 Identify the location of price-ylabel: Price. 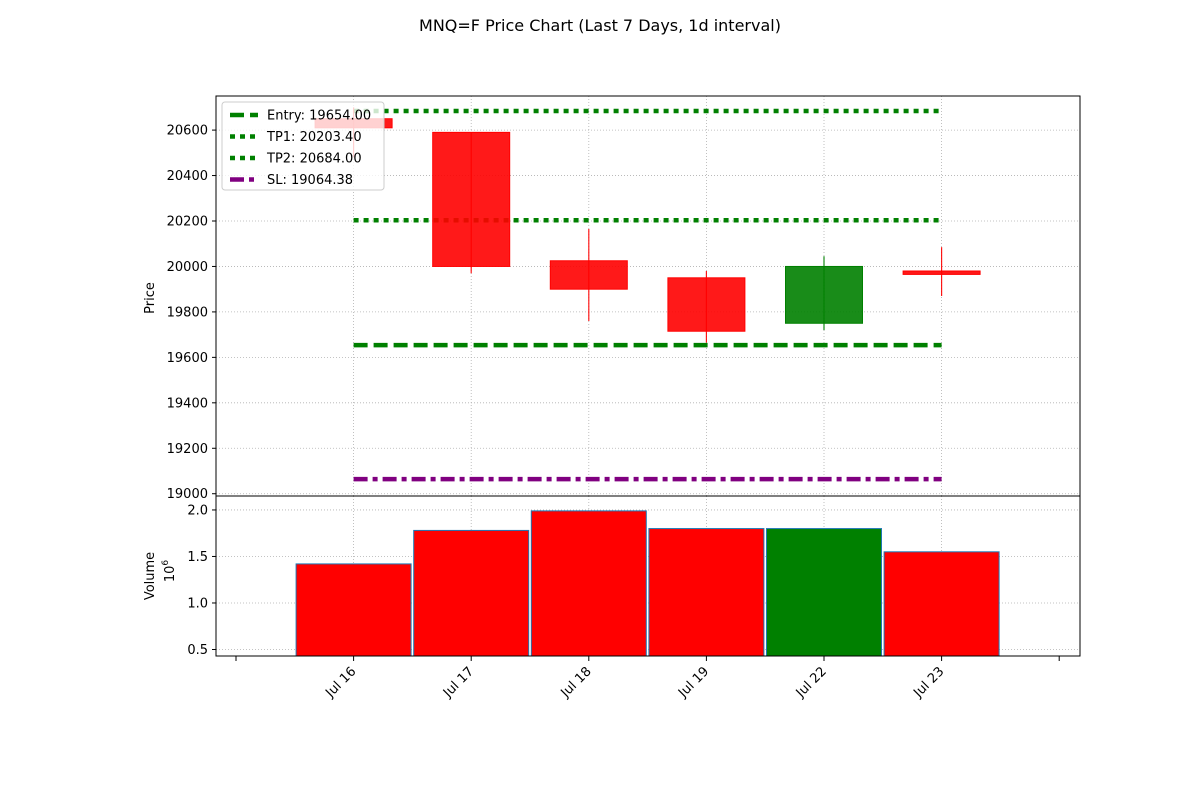
(150, 298).